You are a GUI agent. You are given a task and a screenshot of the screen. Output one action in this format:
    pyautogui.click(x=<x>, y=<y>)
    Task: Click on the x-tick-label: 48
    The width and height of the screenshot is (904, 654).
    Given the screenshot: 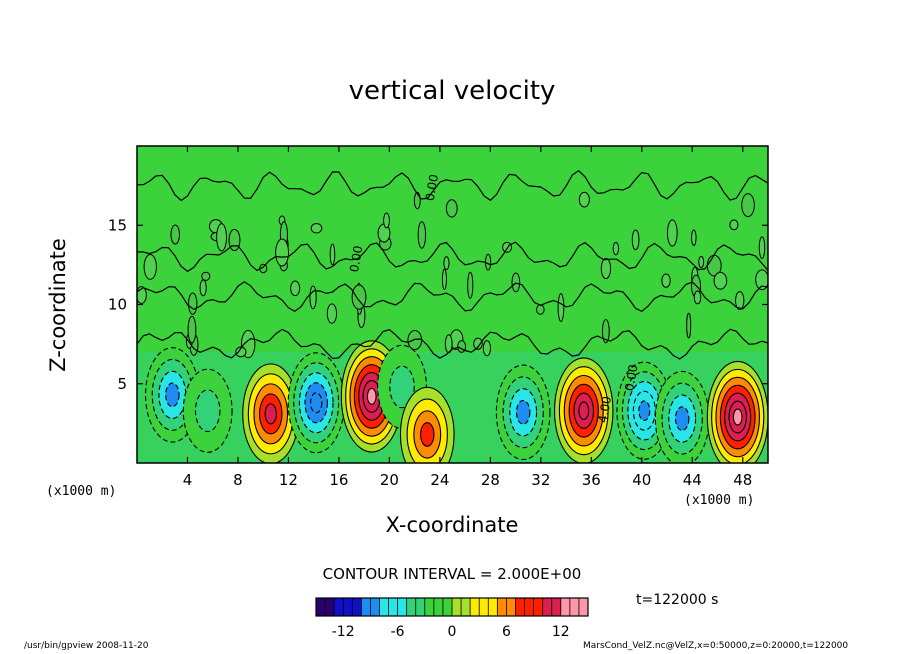 What is the action you would take?
    pyautogui.click(x=742, y=480)
    